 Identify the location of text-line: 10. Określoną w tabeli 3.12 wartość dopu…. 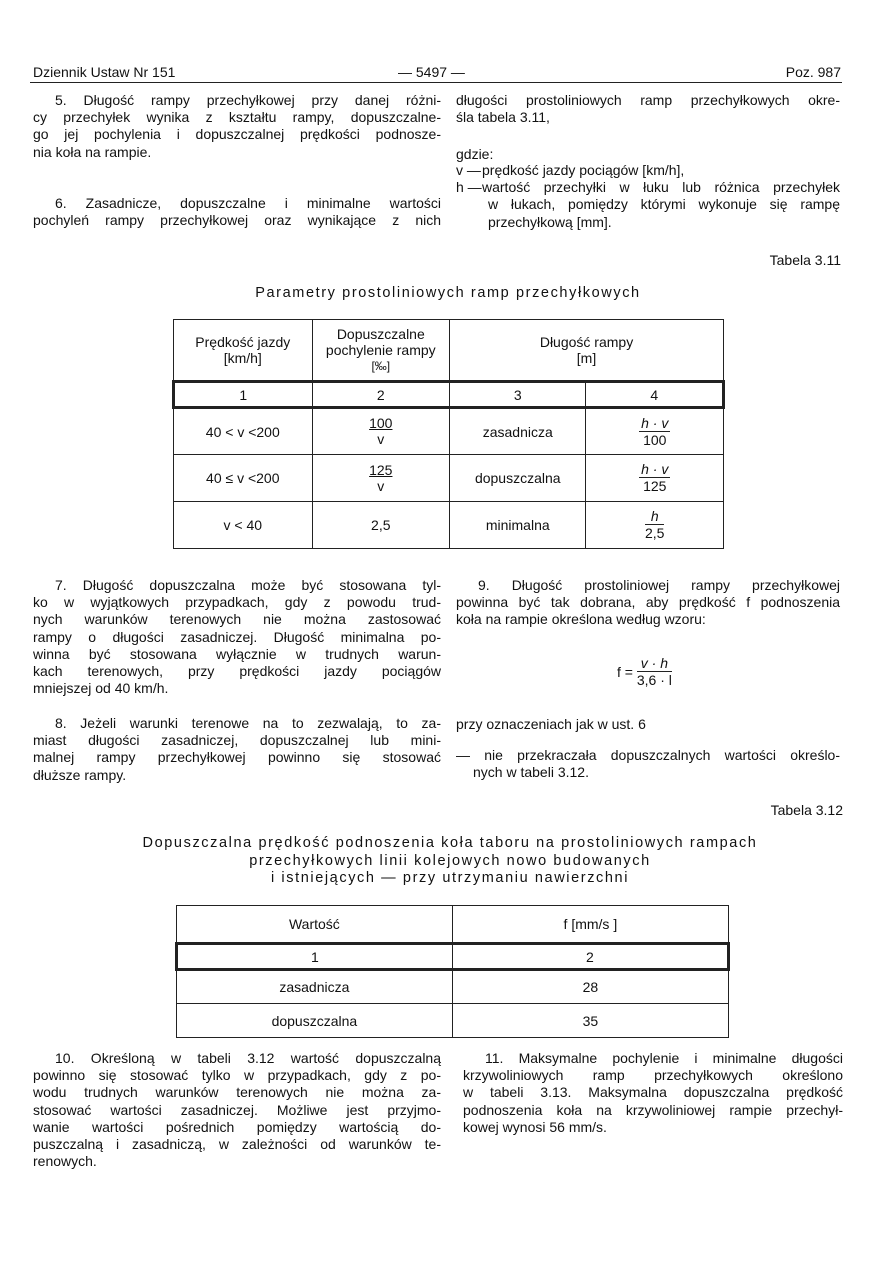
(248, 1058).